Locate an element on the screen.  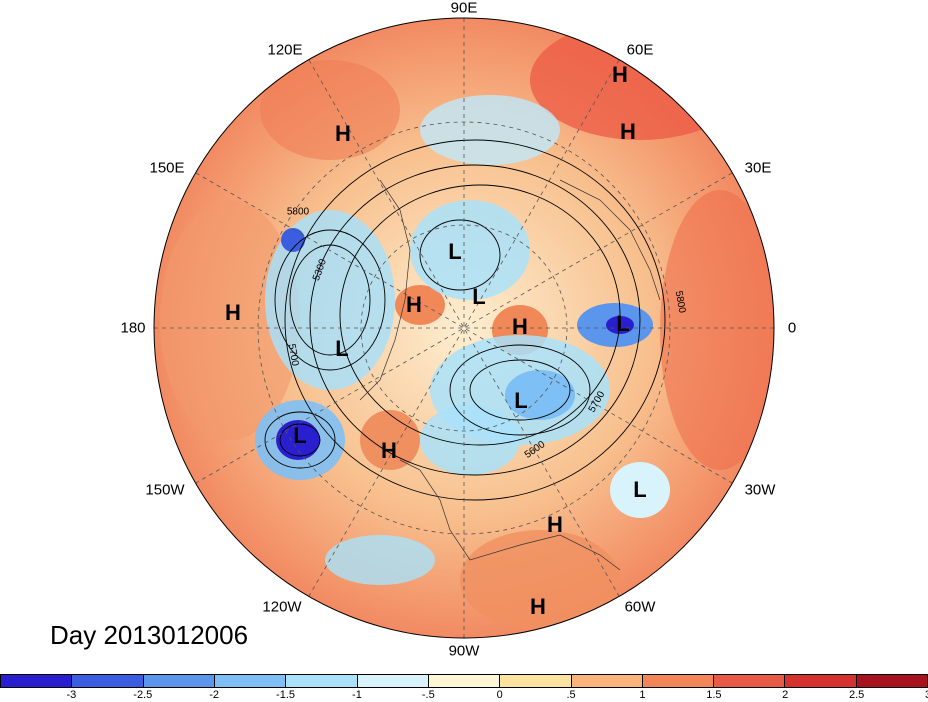
colorbar-tick-label: 1 is located at coordinates (642, 695).